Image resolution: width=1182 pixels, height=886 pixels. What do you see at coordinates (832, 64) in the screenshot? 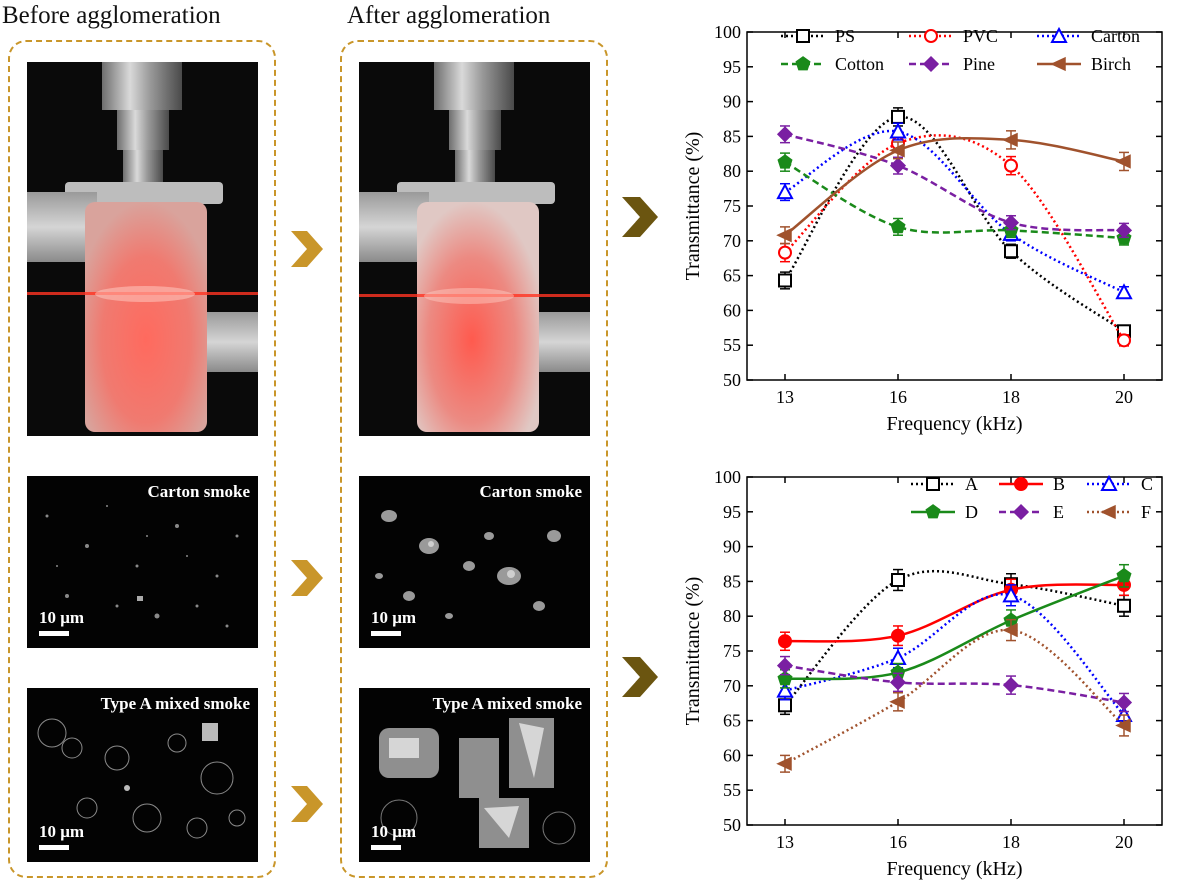
I see `legend-item: Cotton` at bounding box center [832, 64].